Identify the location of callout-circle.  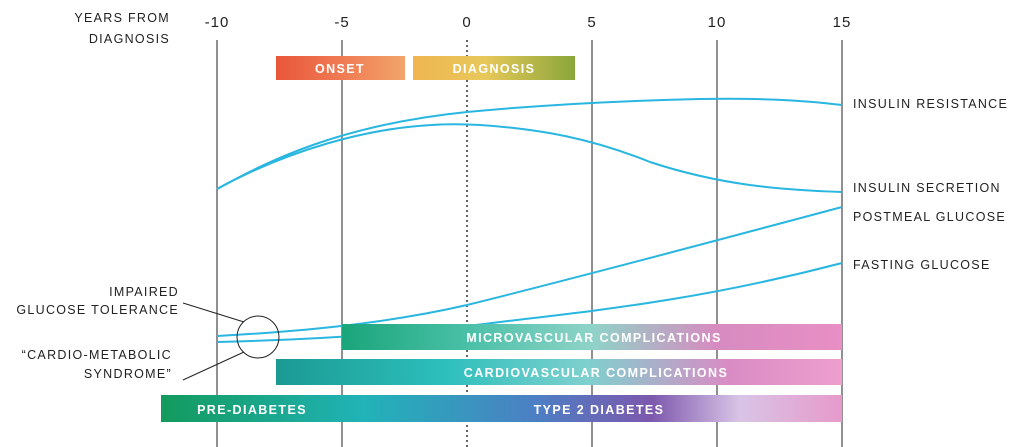
(258, 337).